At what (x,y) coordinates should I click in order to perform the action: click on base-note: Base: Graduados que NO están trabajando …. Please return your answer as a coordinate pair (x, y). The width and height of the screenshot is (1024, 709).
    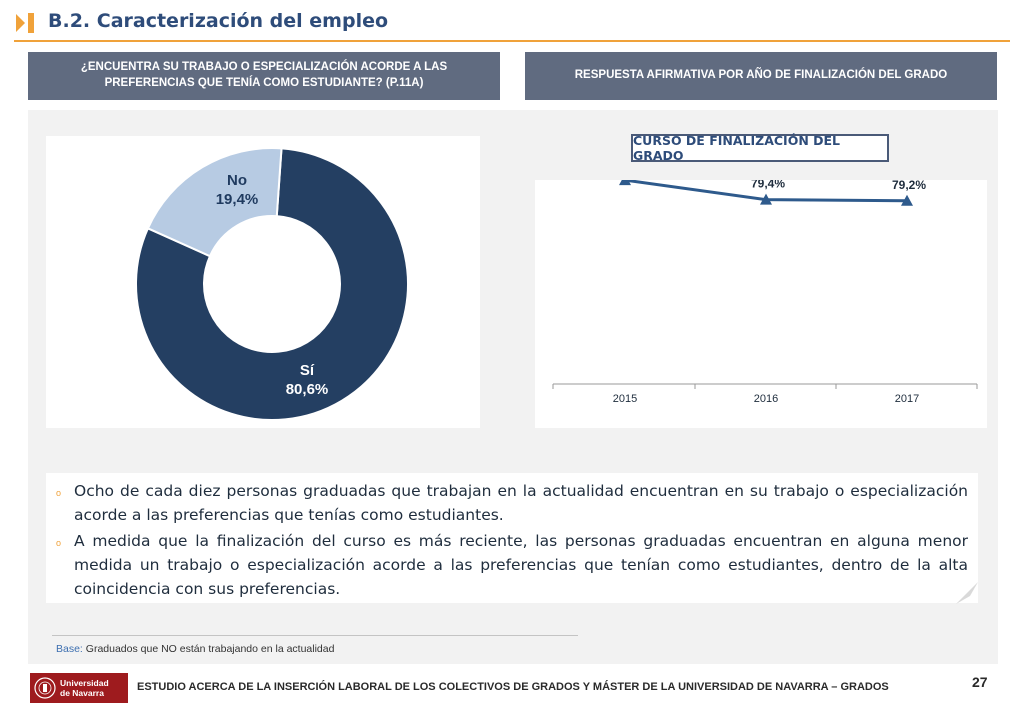
    Looking at the image, I should click on (195, 649).